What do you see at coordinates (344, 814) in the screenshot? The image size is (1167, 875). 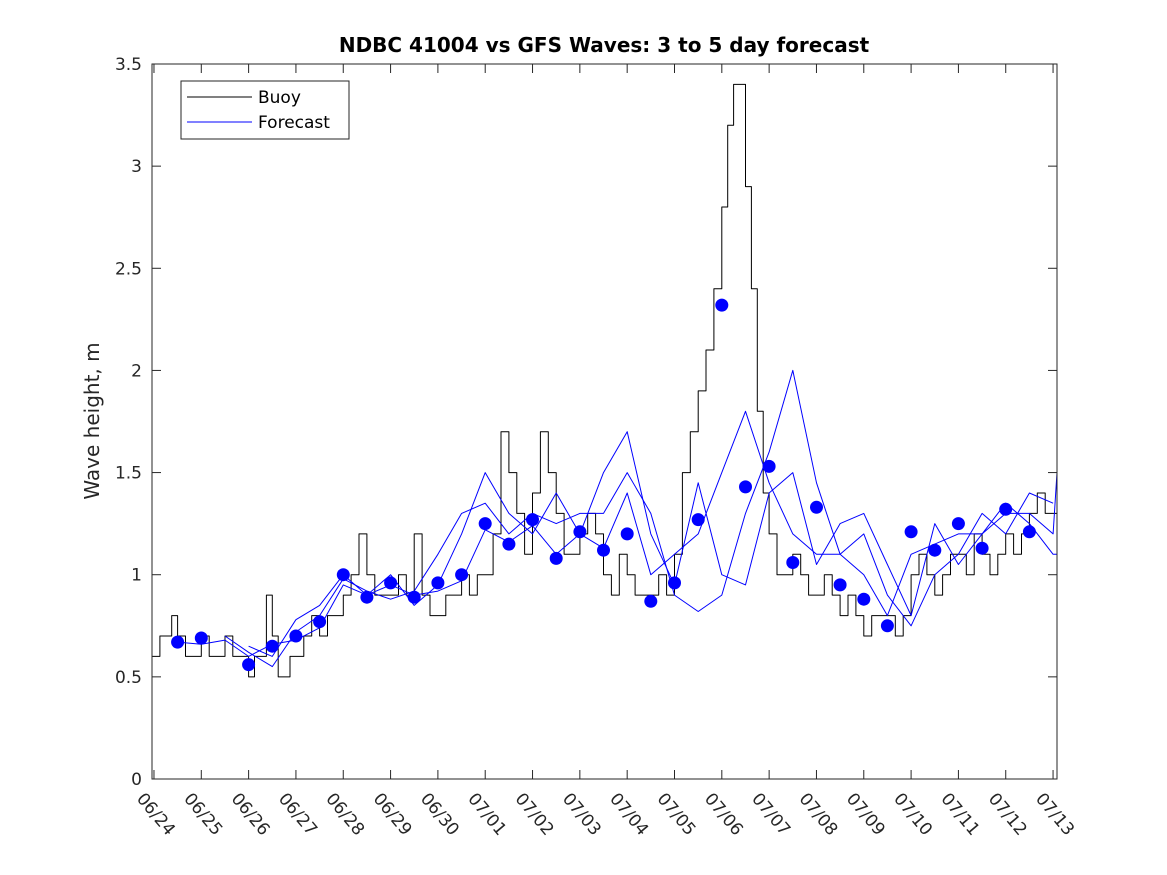 I see `x-tick-label: 06/28` at bounding box center [344, 814].